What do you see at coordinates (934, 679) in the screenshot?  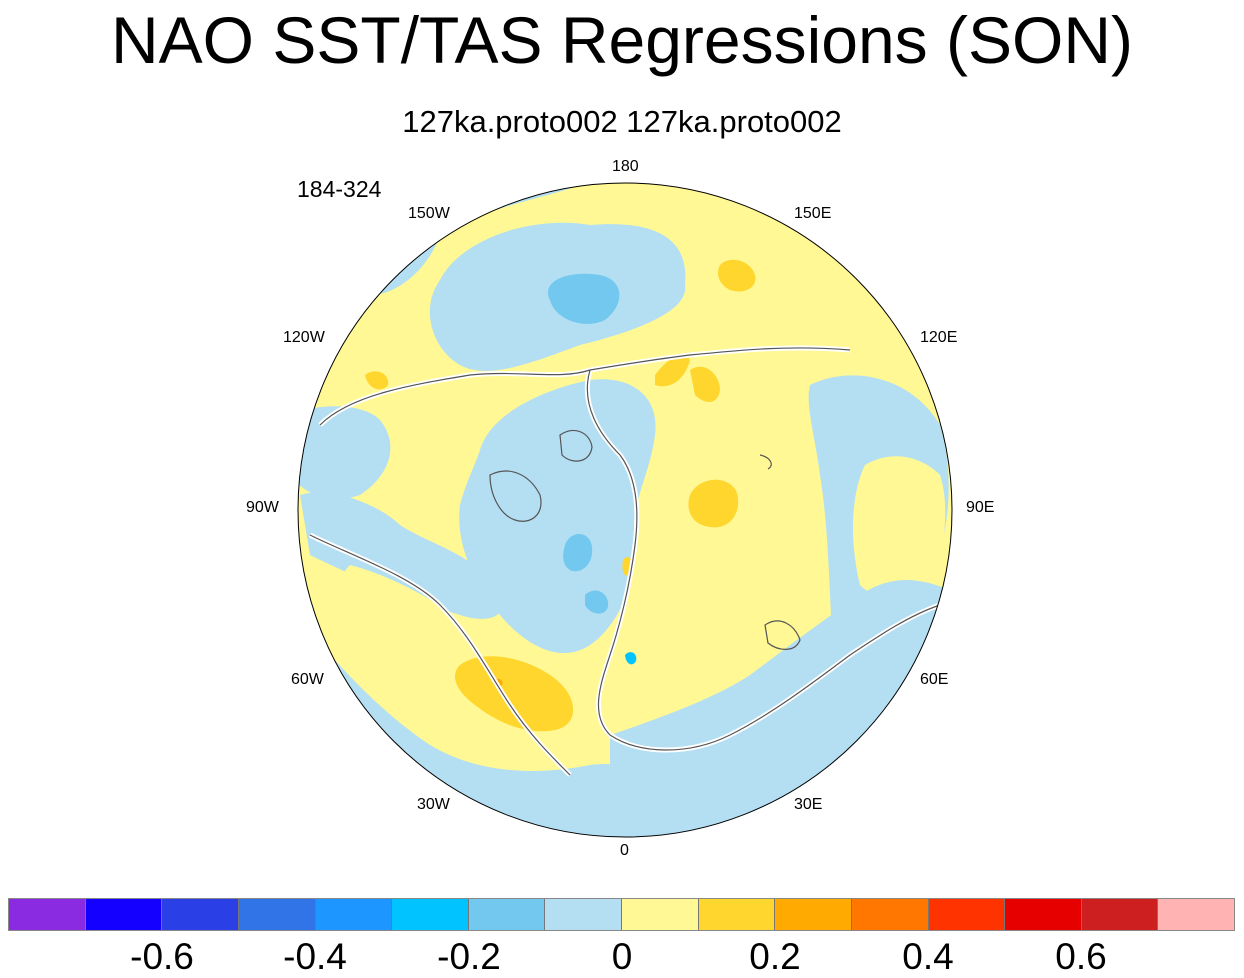 I see `lon-label-60e: 60E` at bounding box center [934, 679].